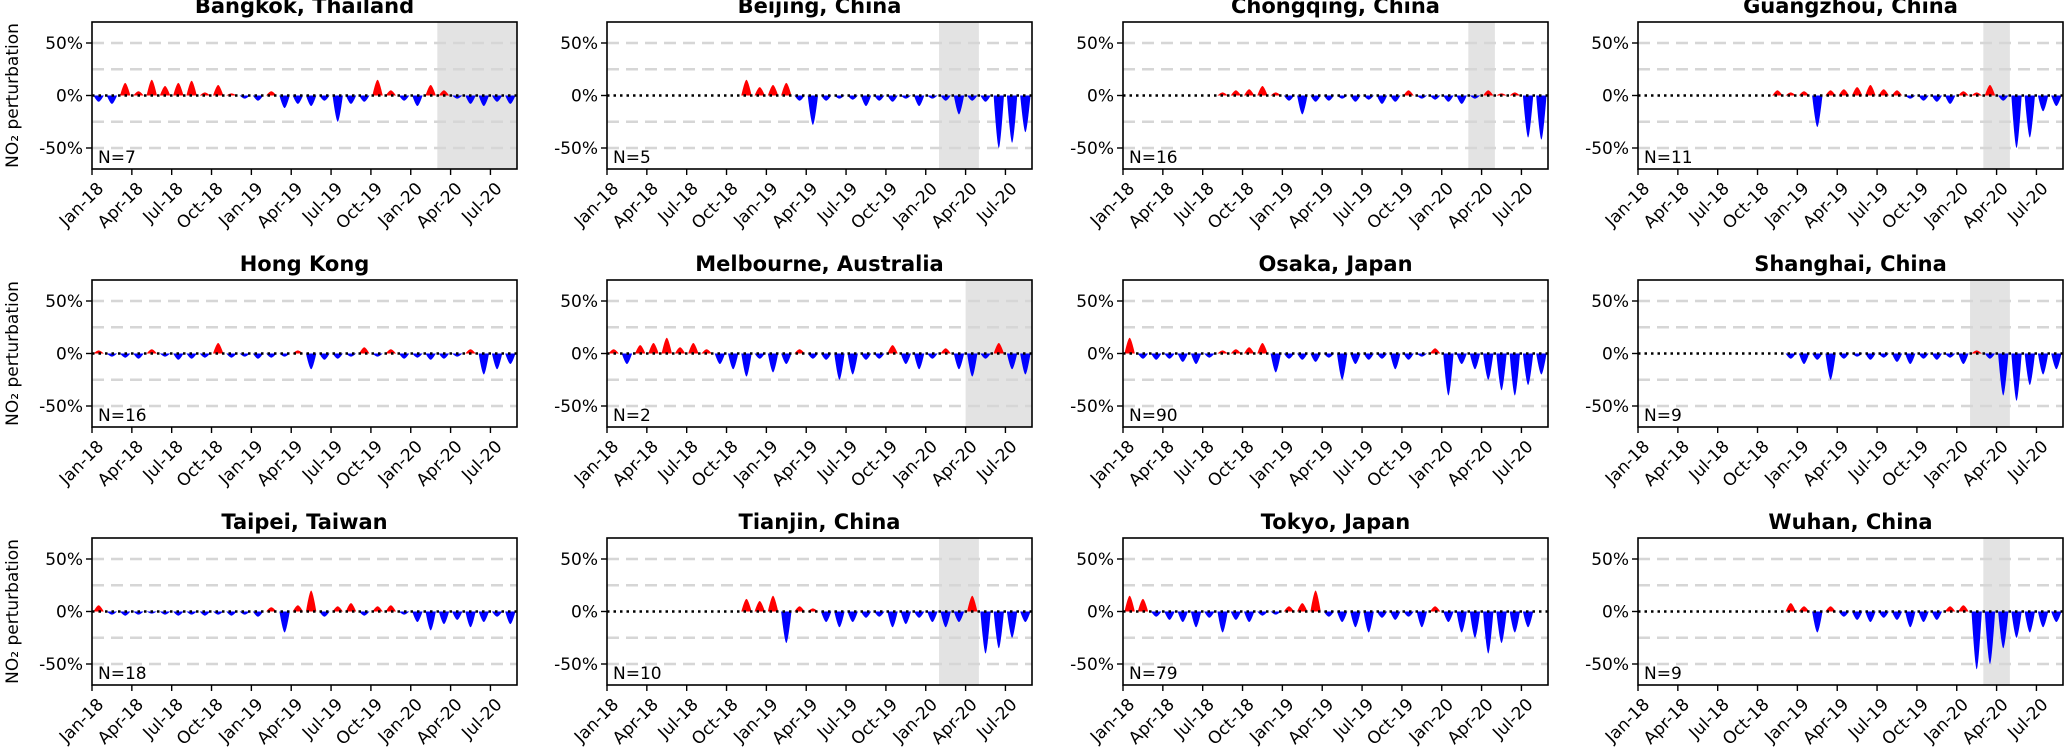 This screenshot has width=2067, height=751. Describe the element at coordinates (820, 9) in the screenshot. I see `panel-title: Beijing, China` at that location.